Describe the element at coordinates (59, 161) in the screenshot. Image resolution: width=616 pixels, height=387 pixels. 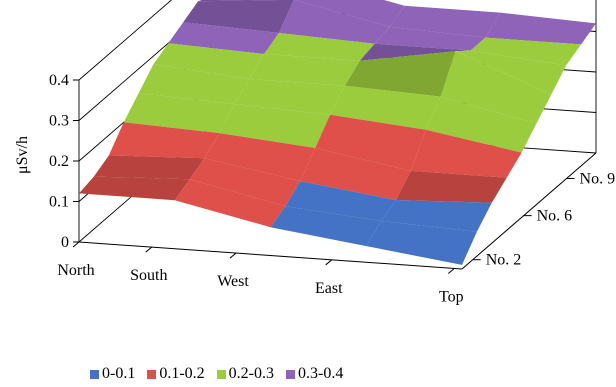
I see `z-tick-label: 0.2` at that location.